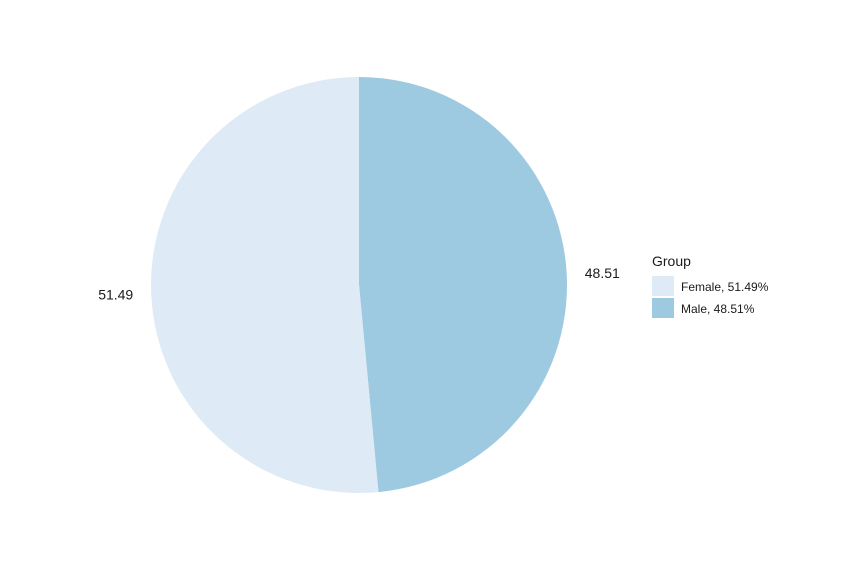 The image size is (846, 572). Describe the element at coordinates (718, 309) in the screenshot. I see `legend-label-male: Male, 48.51%` at that location.